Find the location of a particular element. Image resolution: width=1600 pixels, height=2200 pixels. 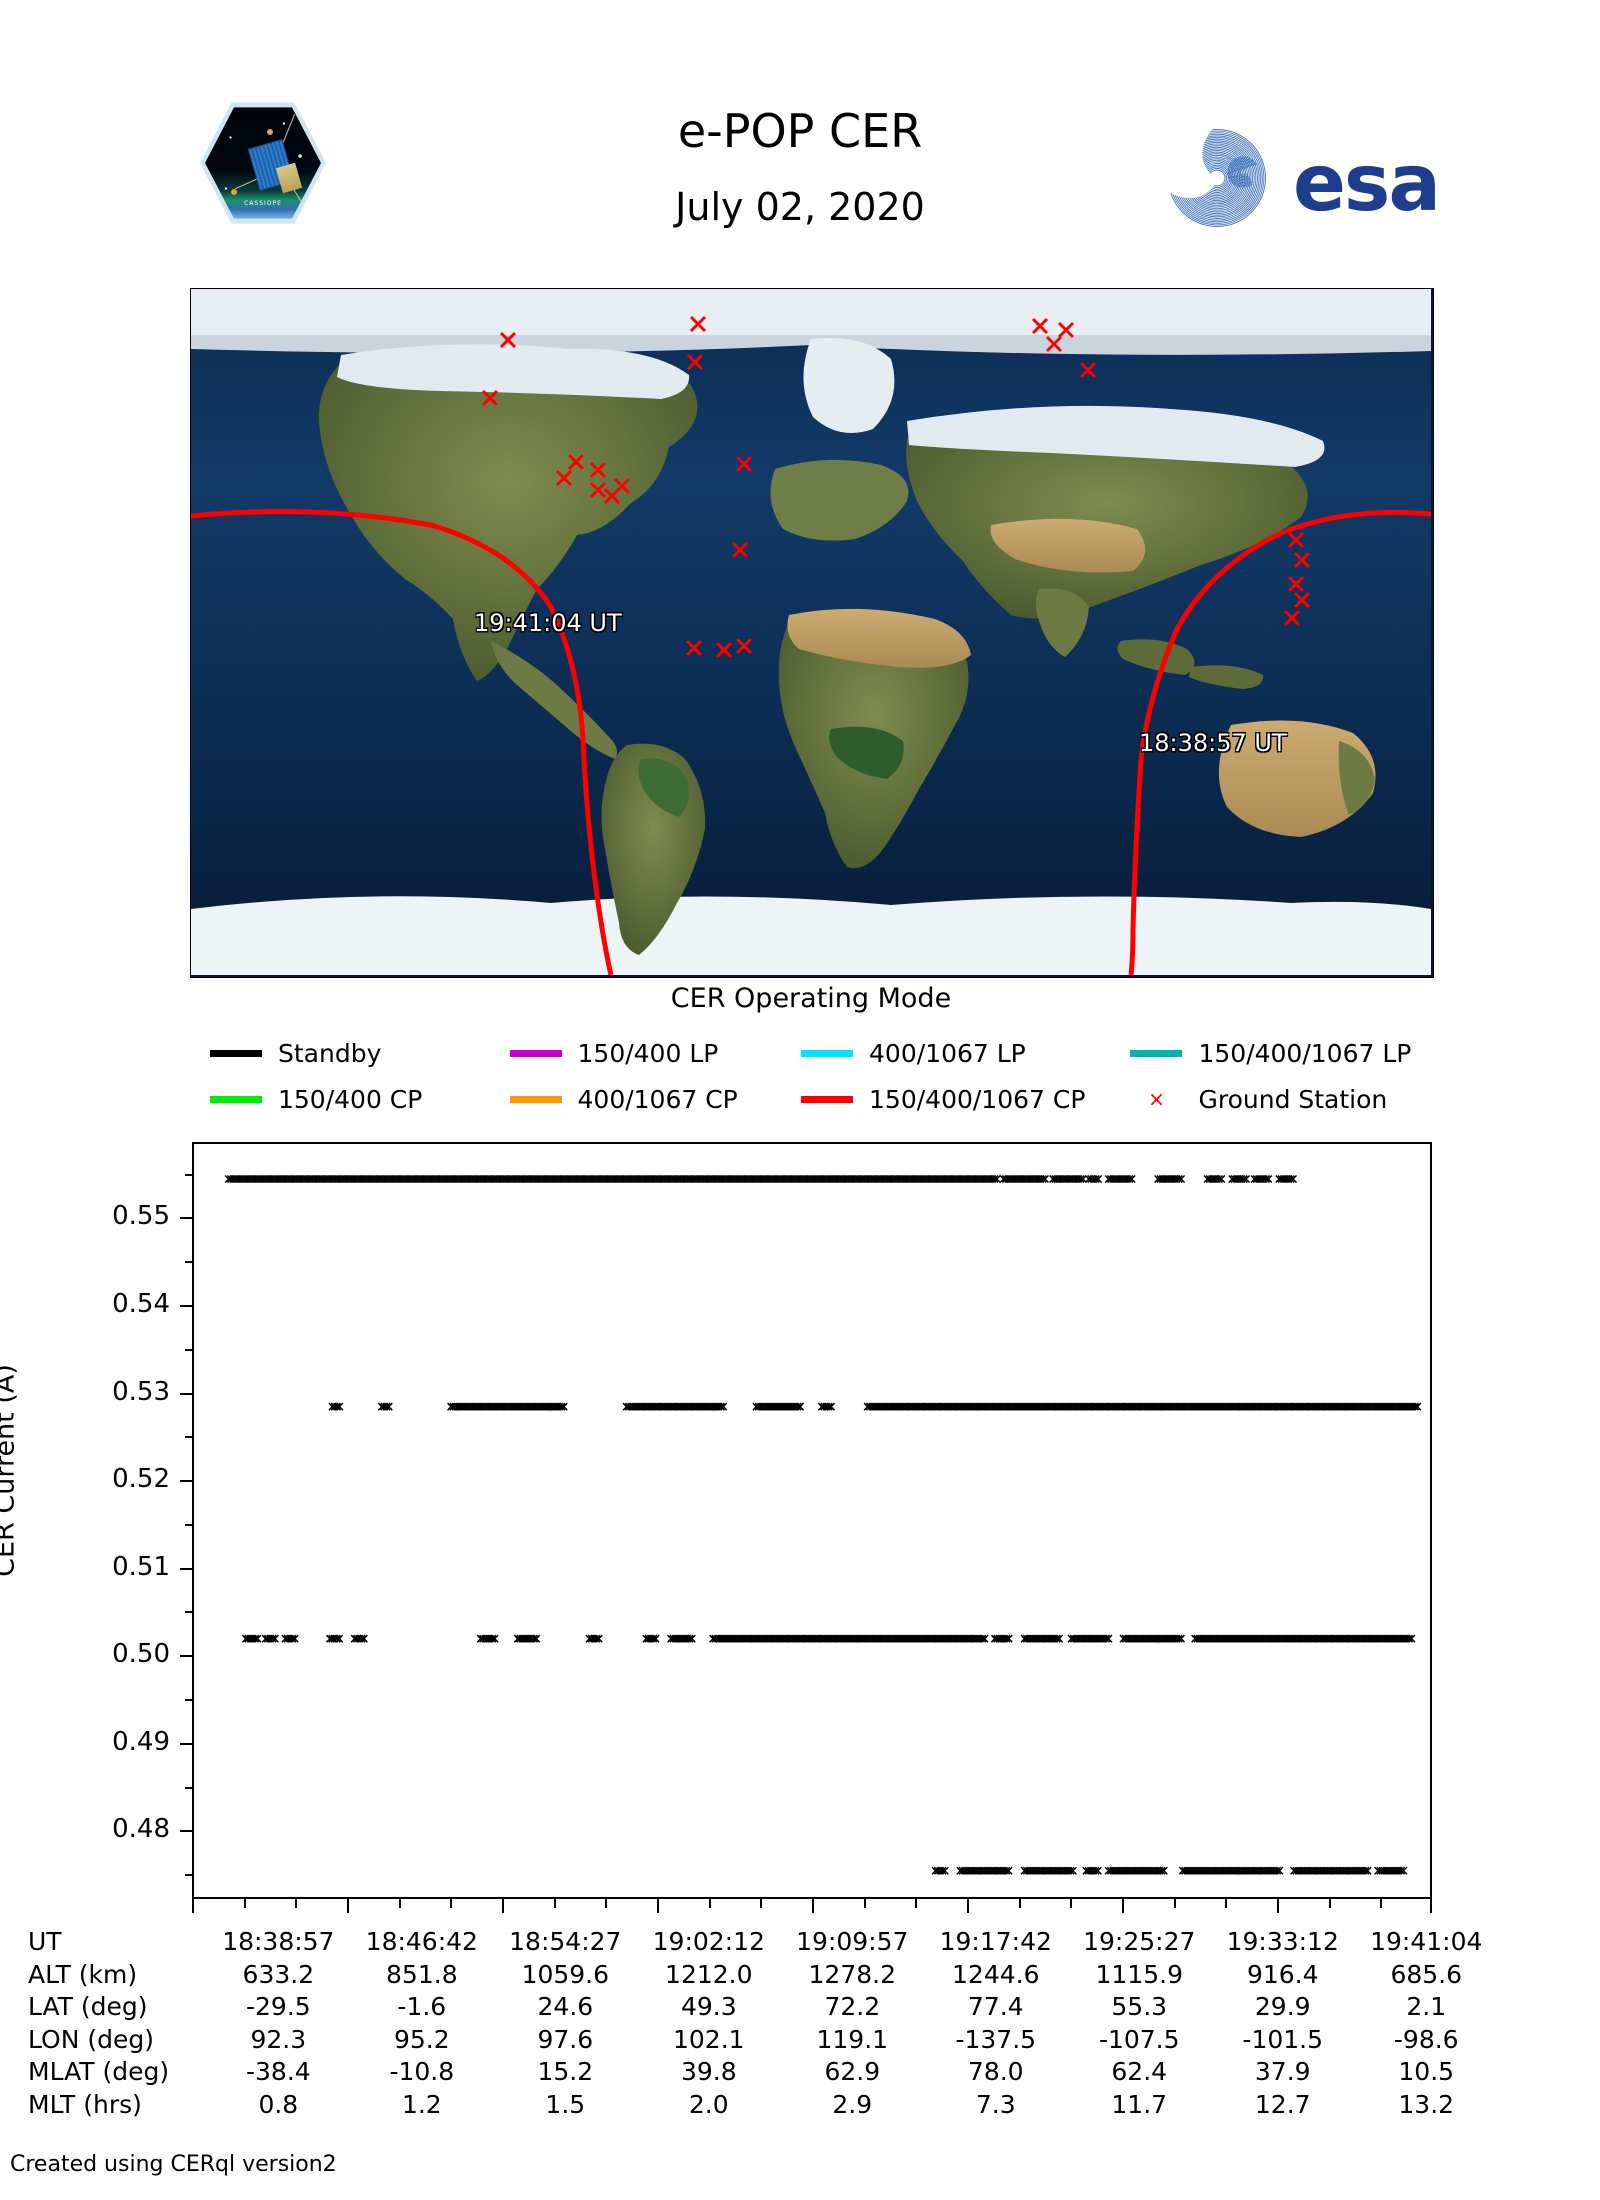

table-cell: 19:17:42 is located at coordinates (995, 1941).